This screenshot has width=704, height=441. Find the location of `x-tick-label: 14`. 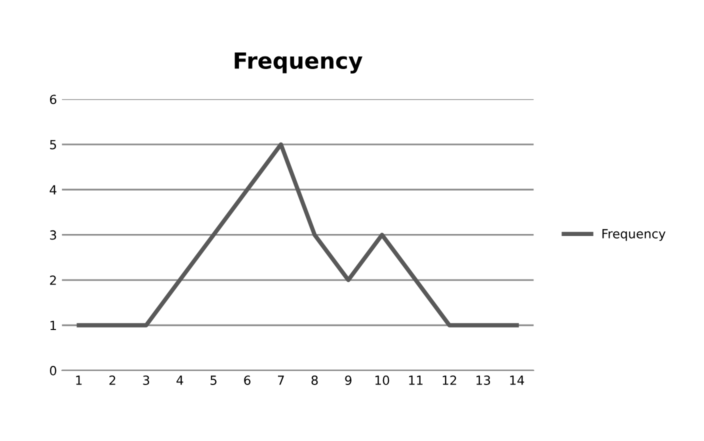

x-tick-label: 14 is located at coordinates (517, 380).